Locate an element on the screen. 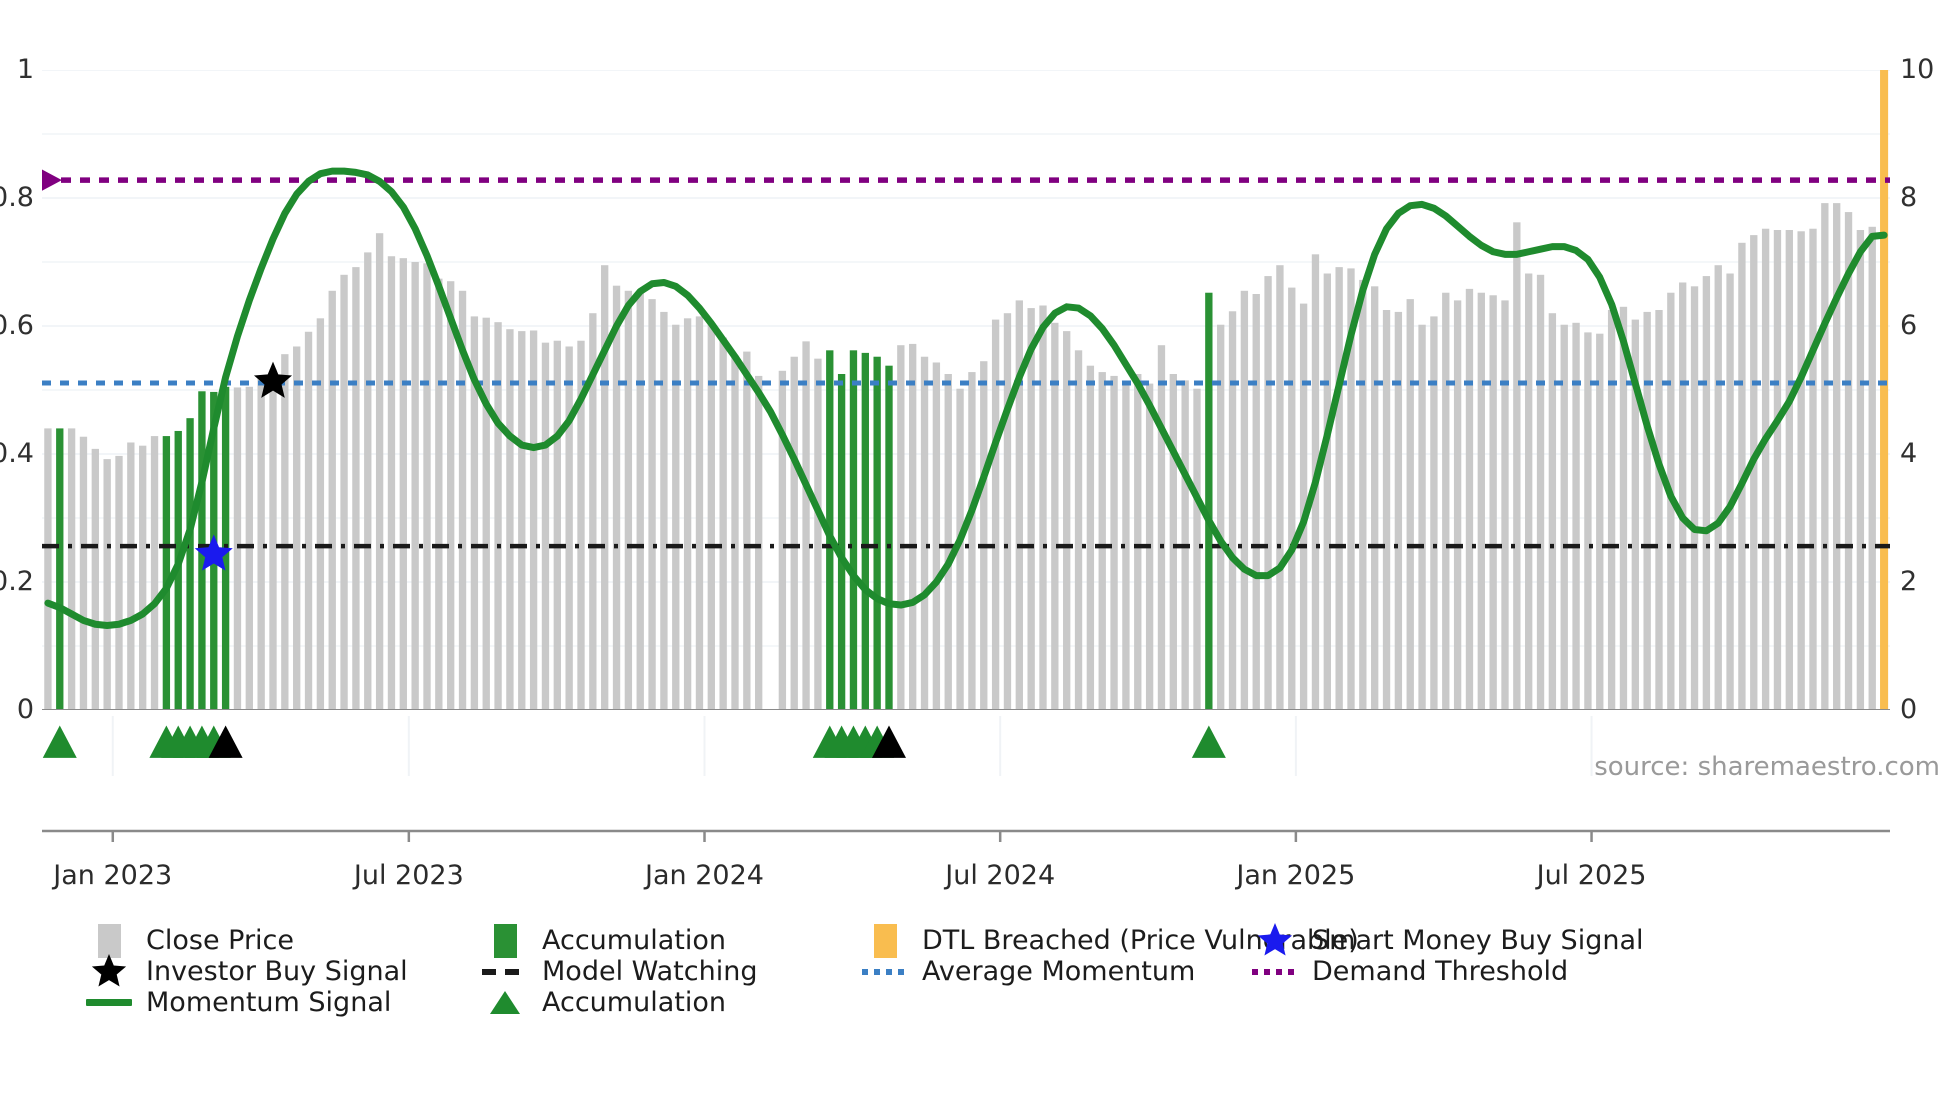 The image size is (1960, 1102). legend-dtl-breached: DTL Breached (Price Vulnerable) is located at coordinates (1108, 940).